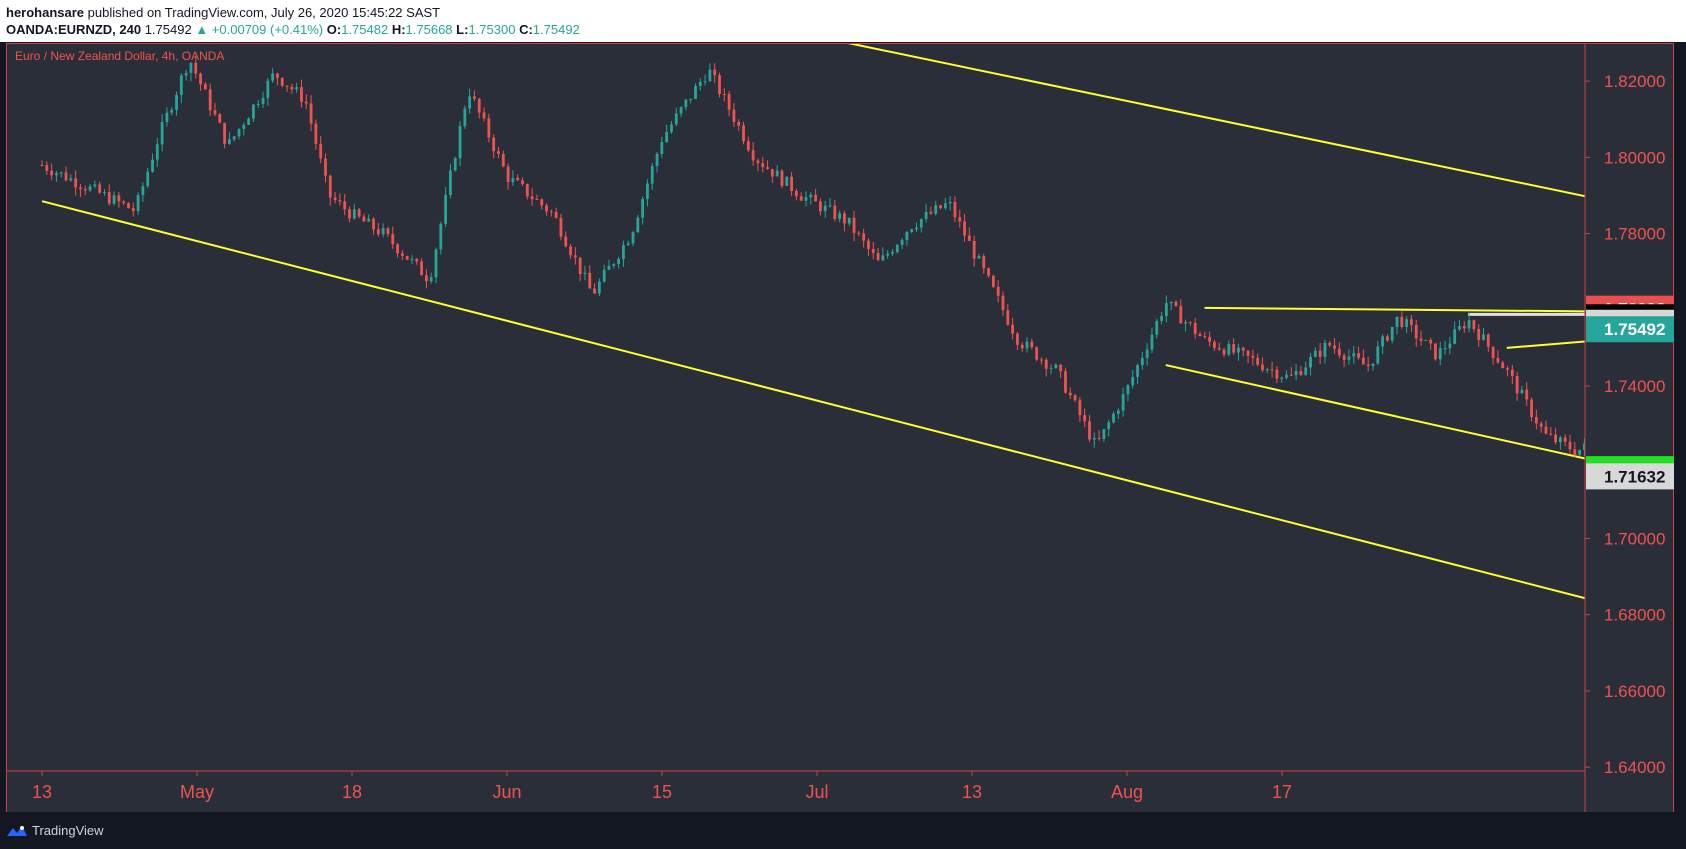 The height and width of the screenshot is (849, 1686). What do you see at coordinates (1630, 329) in the screenshot?
I see `price-label-last: 1.75492` at bounding box center [1630, 329].